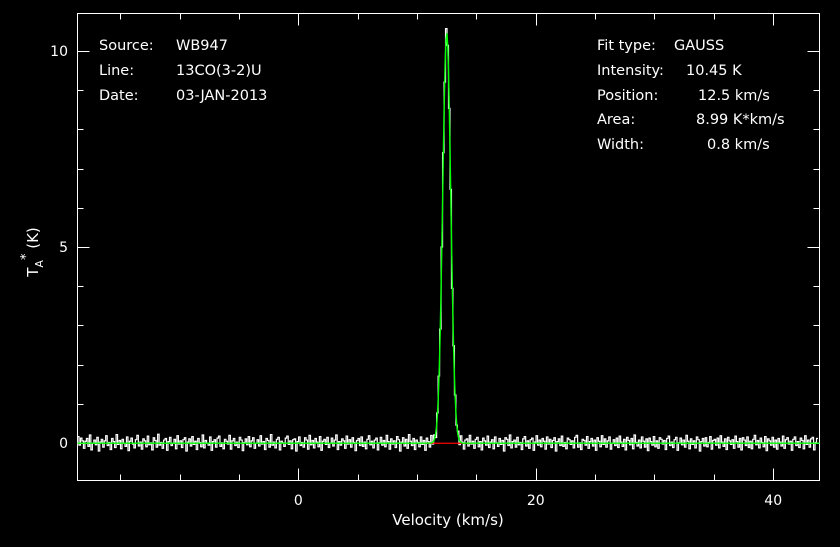 This screenshot has width=840, height=547. I want to click on source-label: Source:, so click(126, 46).